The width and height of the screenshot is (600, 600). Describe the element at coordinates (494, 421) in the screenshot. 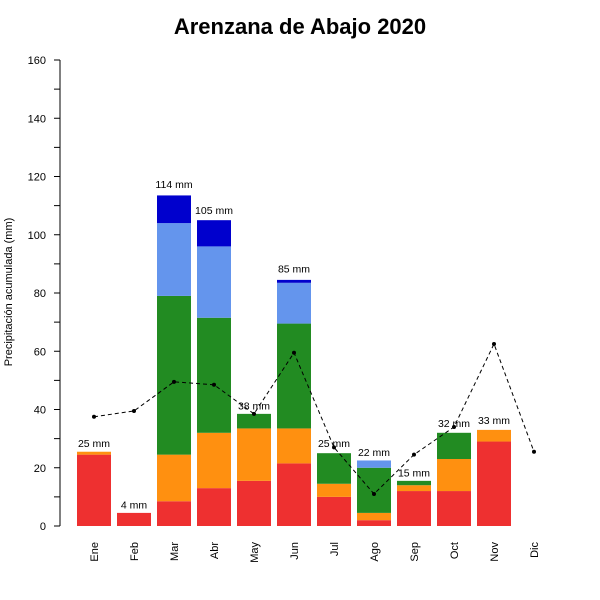

I see `data-label: 33 mm` at that location.